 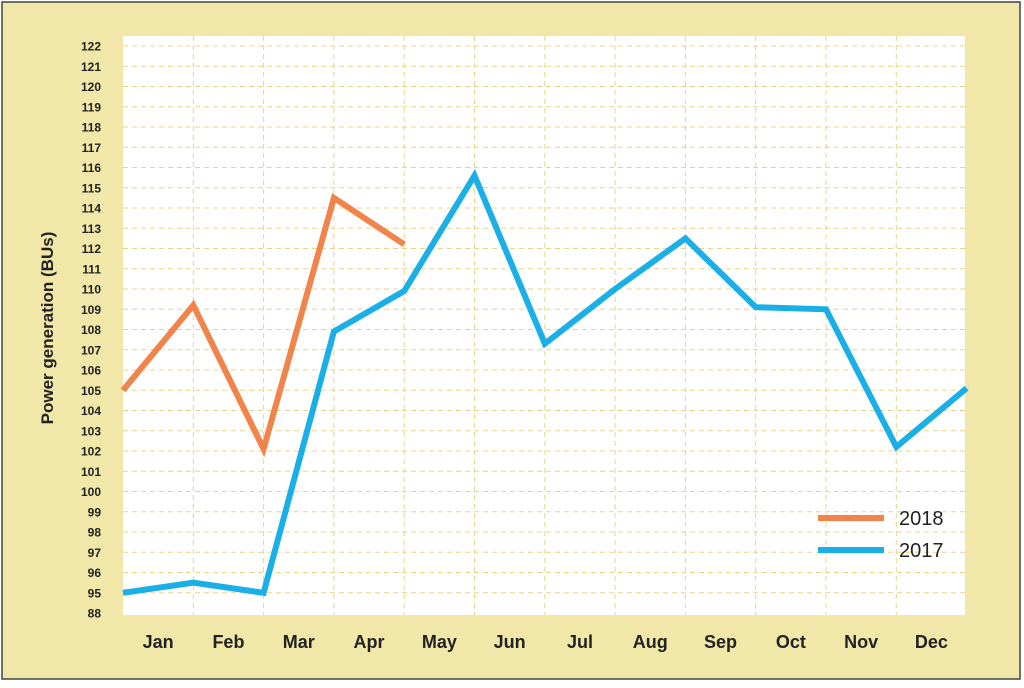 I want to click on x-tick-label: Oct, so click(x=791, y=642).